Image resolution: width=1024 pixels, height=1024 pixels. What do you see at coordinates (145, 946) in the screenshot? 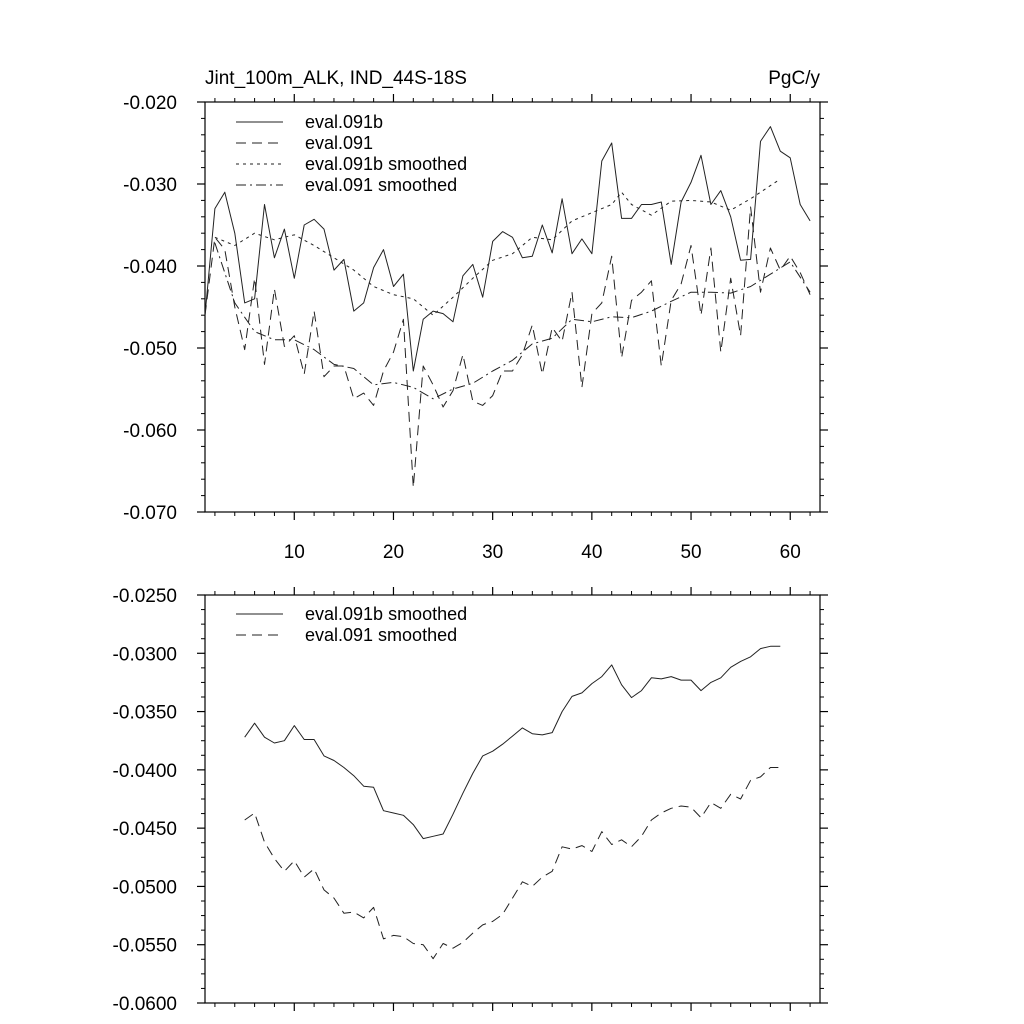
I see `y-tick-label: -0.0550` at bounding box center [145, 946].